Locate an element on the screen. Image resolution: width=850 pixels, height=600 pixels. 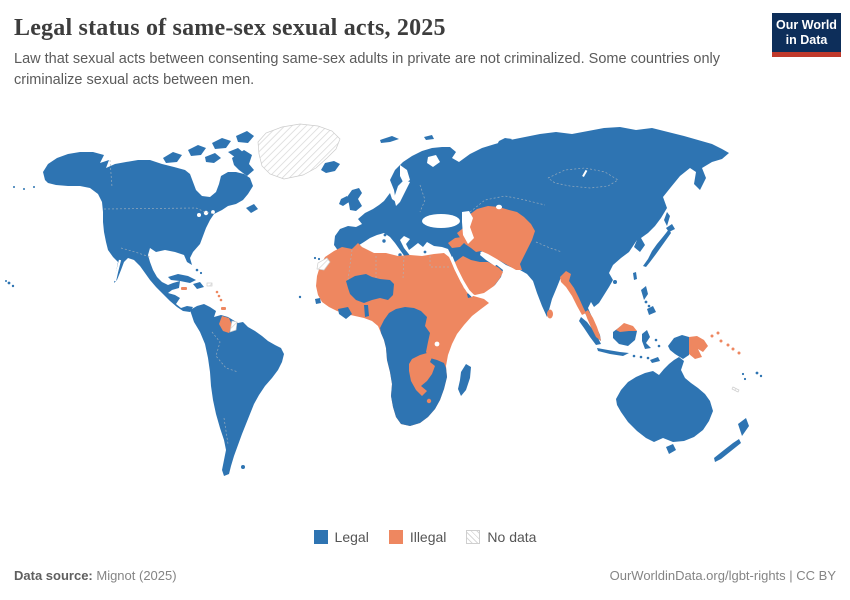
region-sakhalin is located at coordinates (667, 219).